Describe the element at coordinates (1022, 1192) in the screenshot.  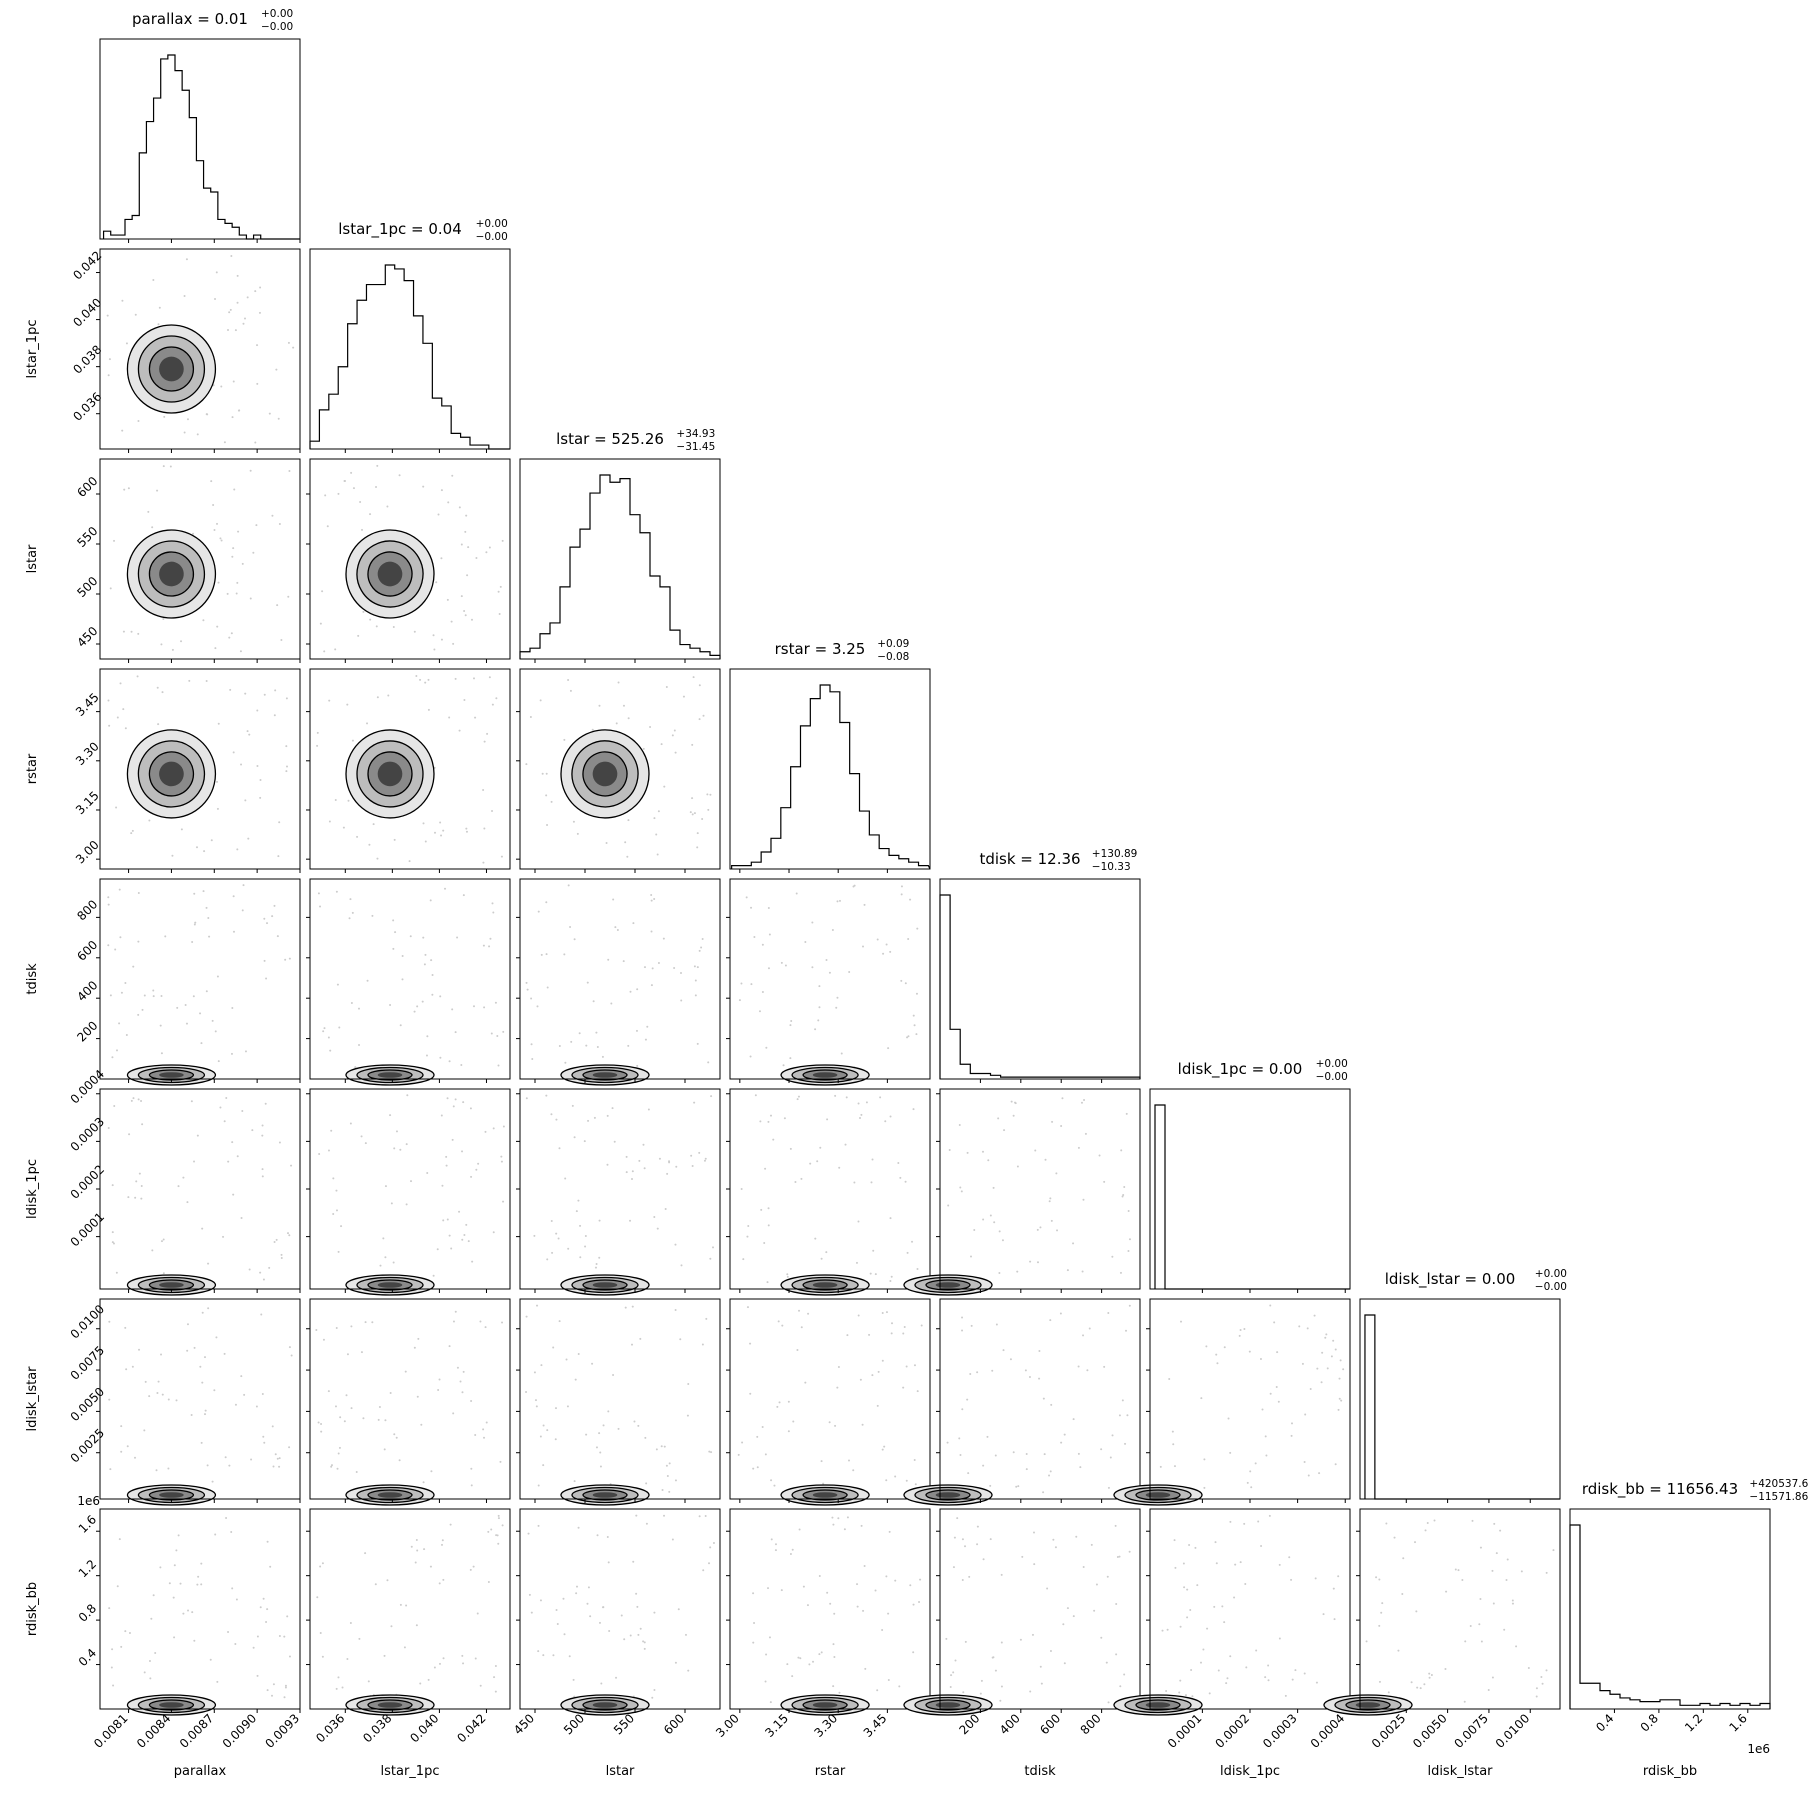
I see `density-panel-tdisk-ldisk_1pc` at that location.